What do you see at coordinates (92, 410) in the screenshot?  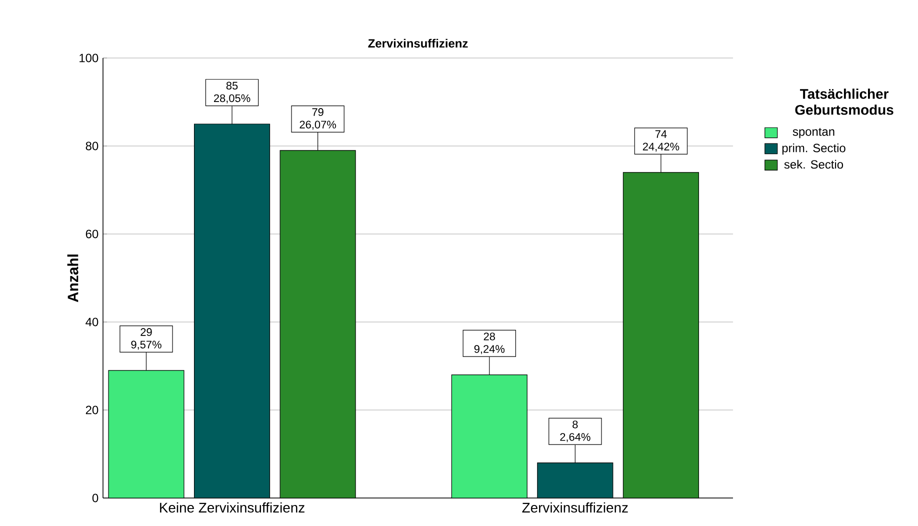 I see `y-tick-label: 20` at bounding box center [92, 410].